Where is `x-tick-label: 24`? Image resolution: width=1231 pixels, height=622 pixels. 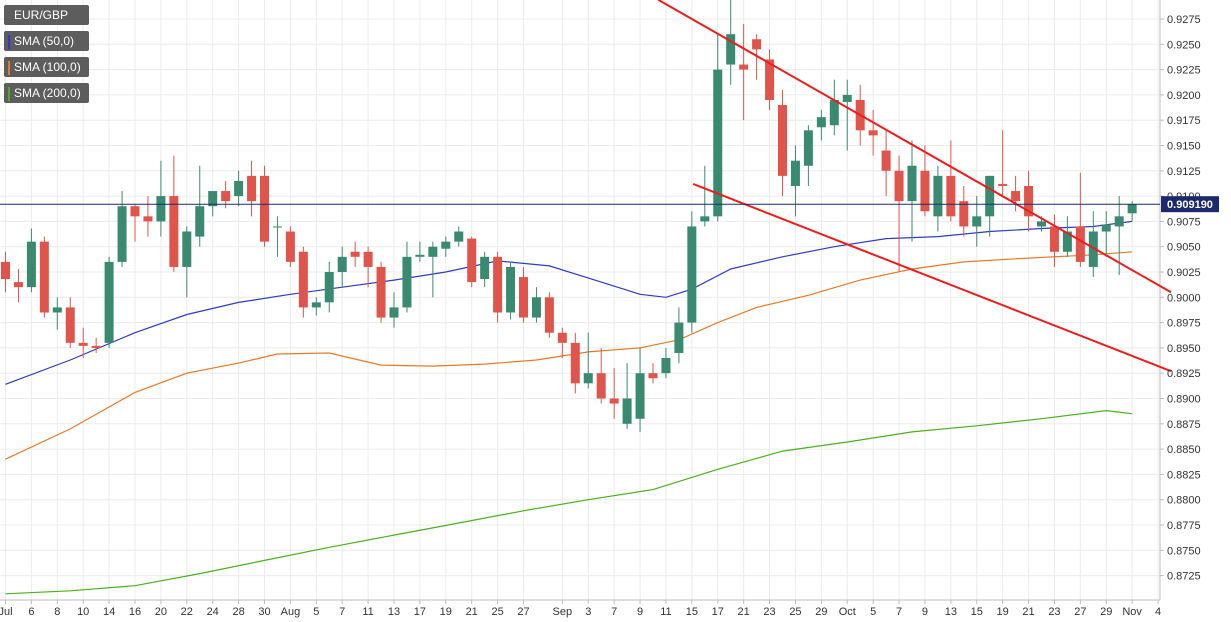
x-tick-label: 24 is located at coordinates (213, 612).